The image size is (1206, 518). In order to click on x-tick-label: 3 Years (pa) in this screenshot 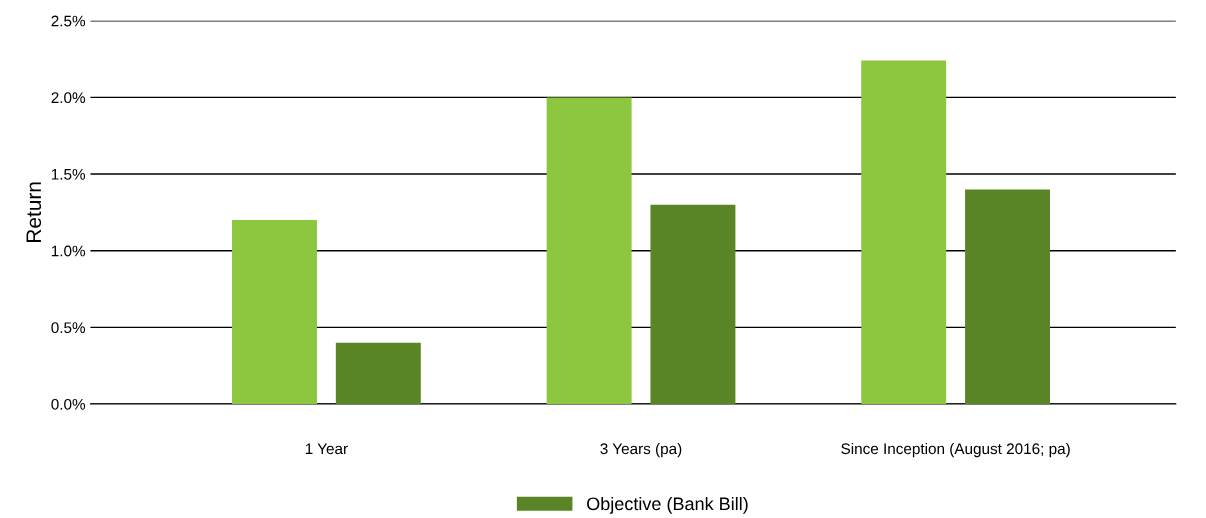, I will do `click(641, 450)`.